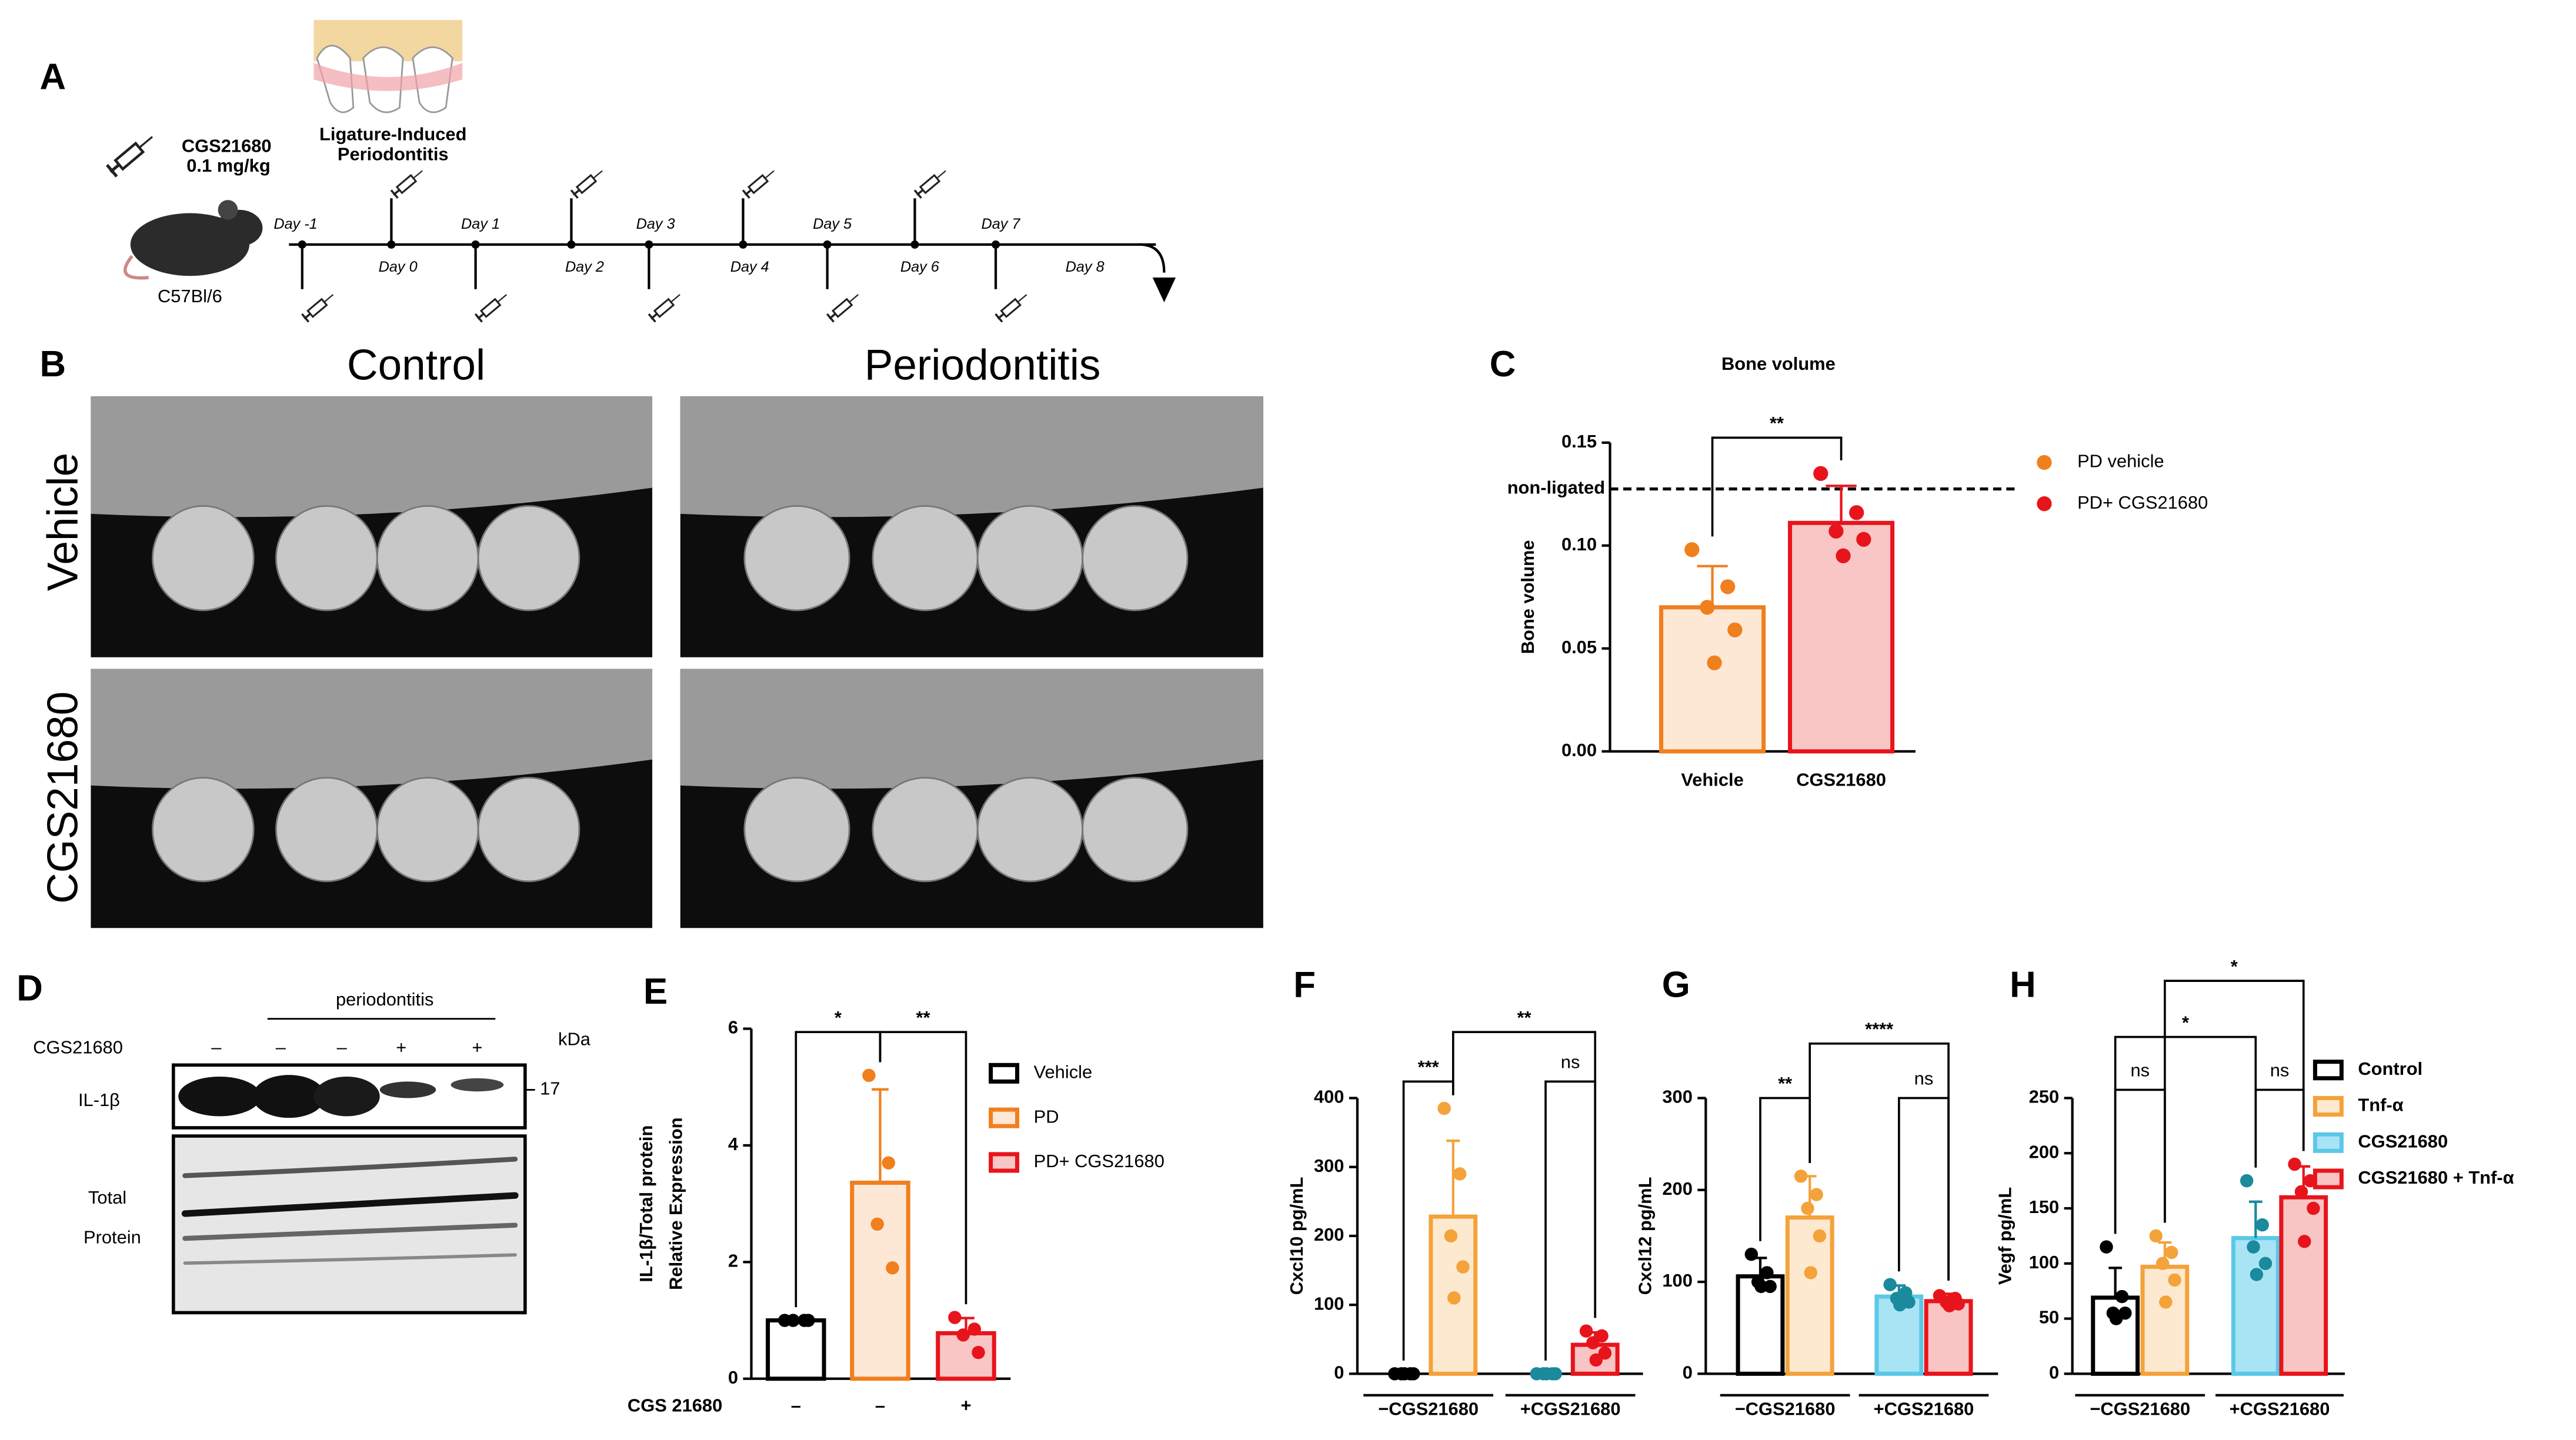 This screenshot has height=1440, width=2576. What do you see at coordinates (112, 1237) in the screenshot?
I see `band-label: Protein` at bounding box center [112, 1237].